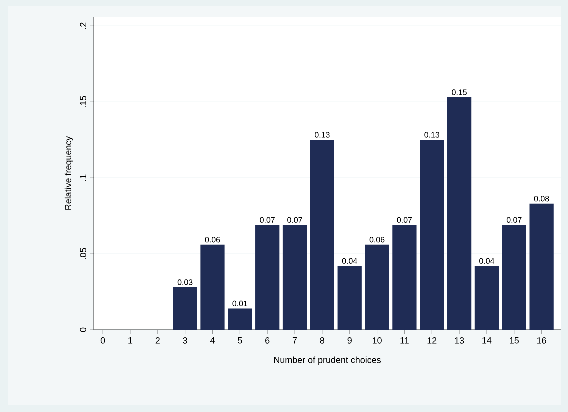  What do you see at coordinates (404, 341) in the screenshot?
I see `x-tick-label: 11` at bounding box center [404, 341].